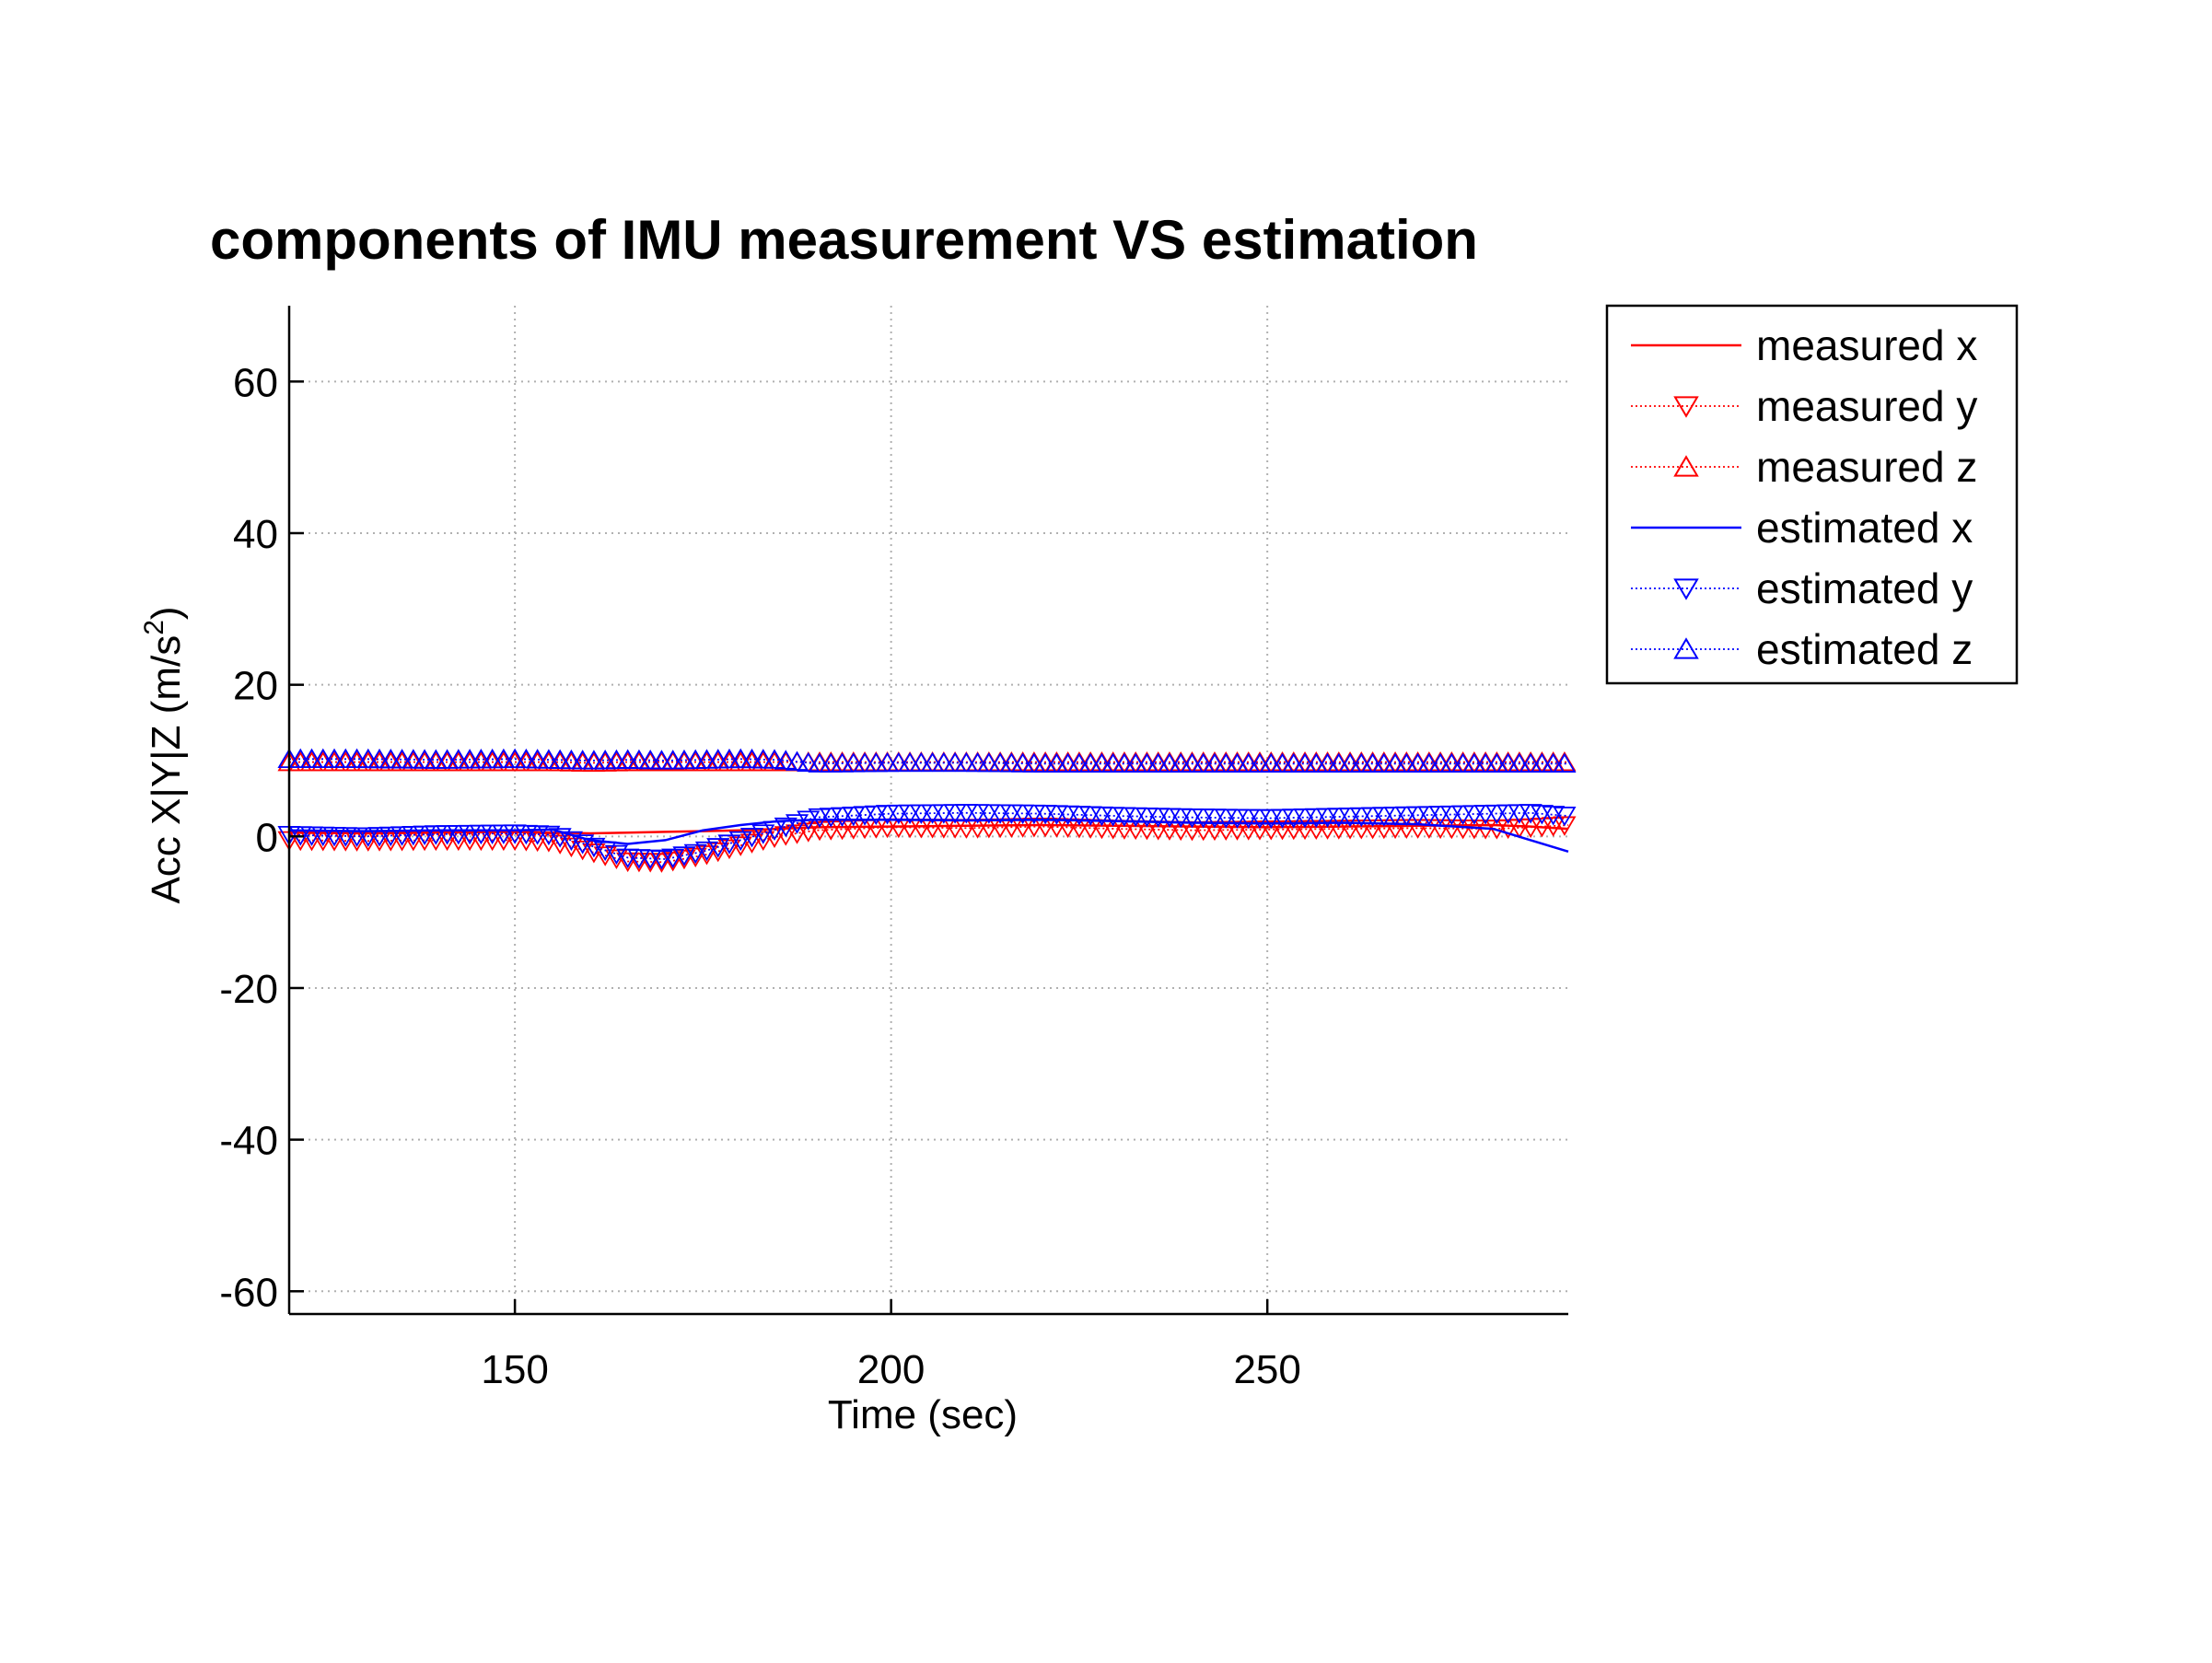 Image resolution: width=2212 pixels, height=1663 pixels. Describe the element at coordinates (248, 1141) in the screenshot. I see `y-tick-label: -40` at that location.